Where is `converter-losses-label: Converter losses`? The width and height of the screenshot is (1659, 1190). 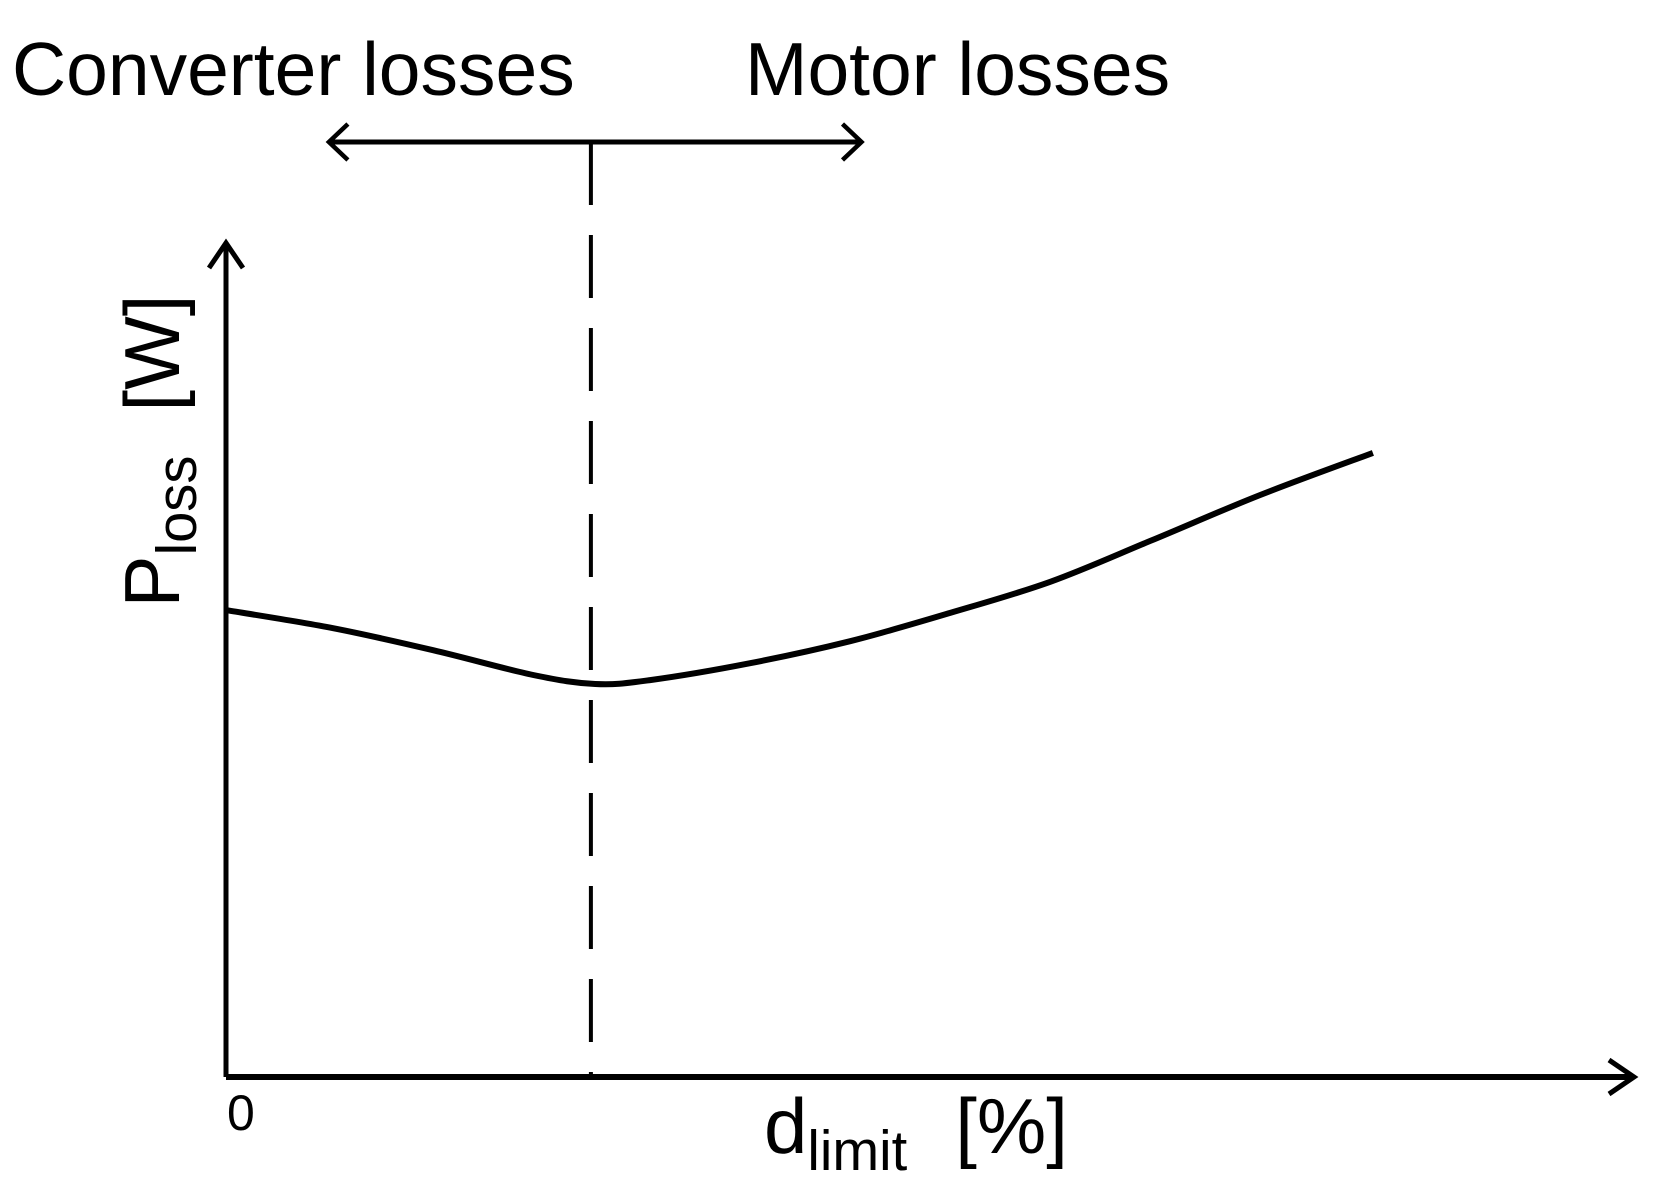 converter-losses-label: Converter losses is located at coordinates (293, 69).